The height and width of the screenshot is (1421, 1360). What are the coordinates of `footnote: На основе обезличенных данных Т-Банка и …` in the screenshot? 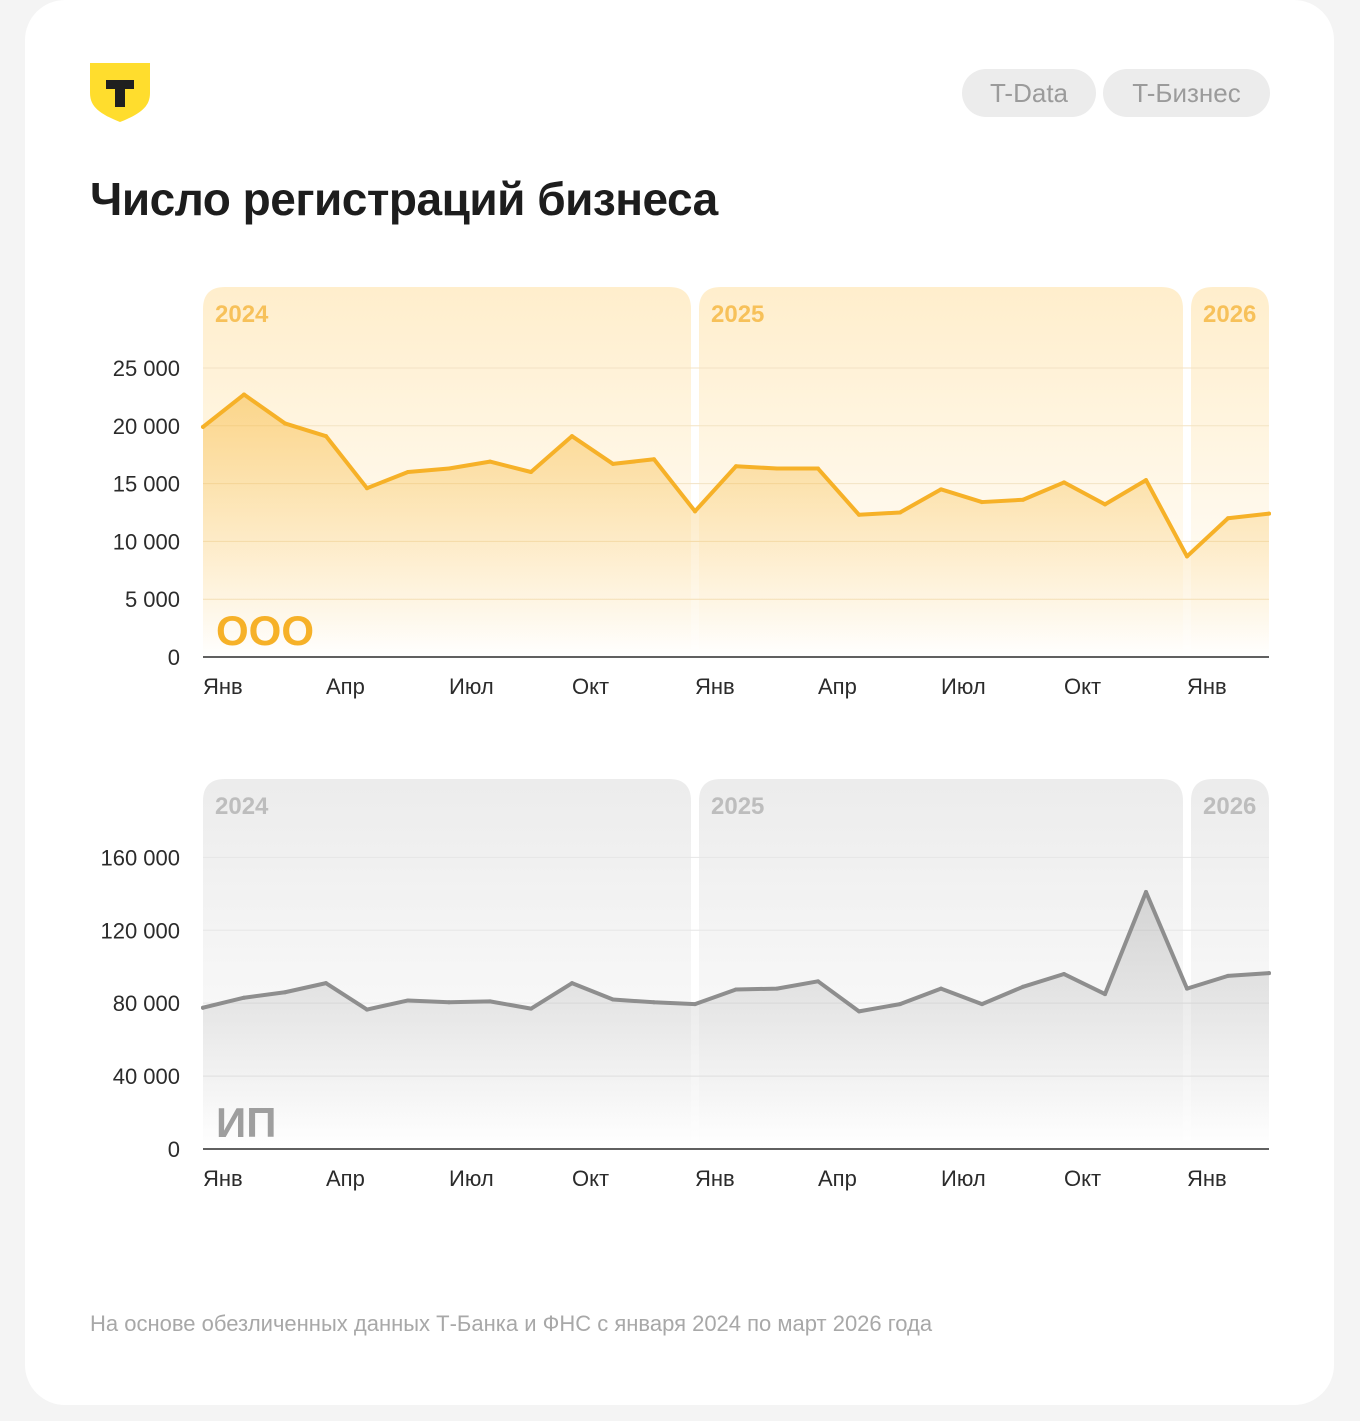 It's located at (511, 1323).